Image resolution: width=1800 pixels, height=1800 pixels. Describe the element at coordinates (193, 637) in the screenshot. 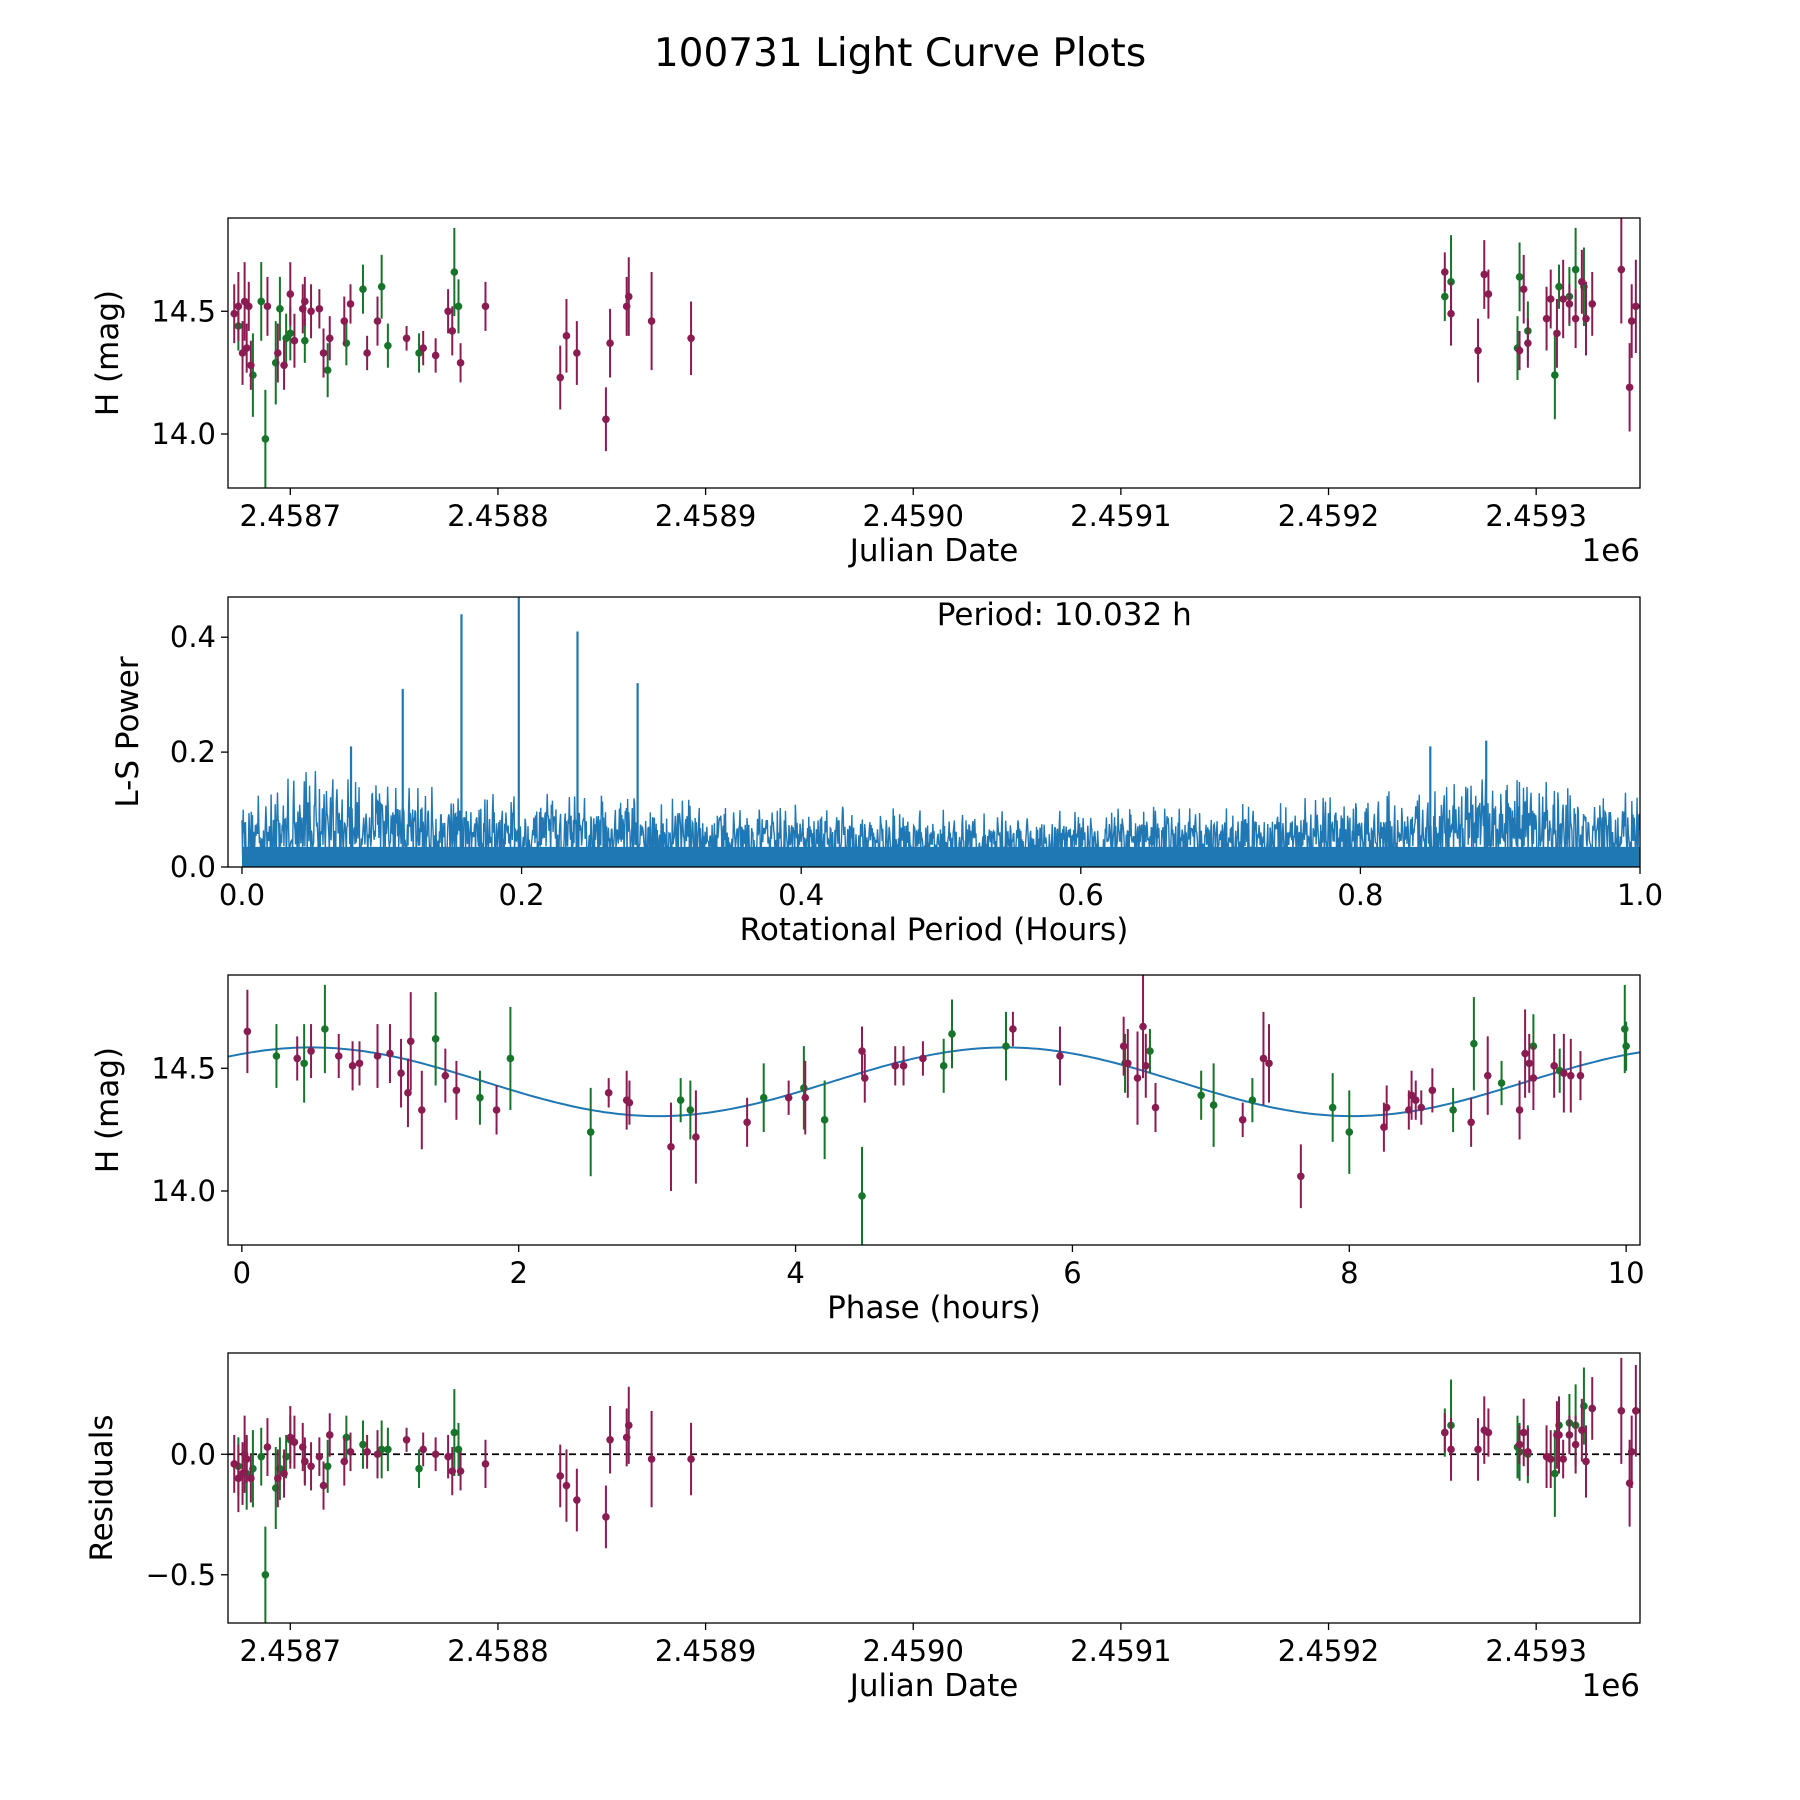

I see `y-tick-label: 0.4` at that location.